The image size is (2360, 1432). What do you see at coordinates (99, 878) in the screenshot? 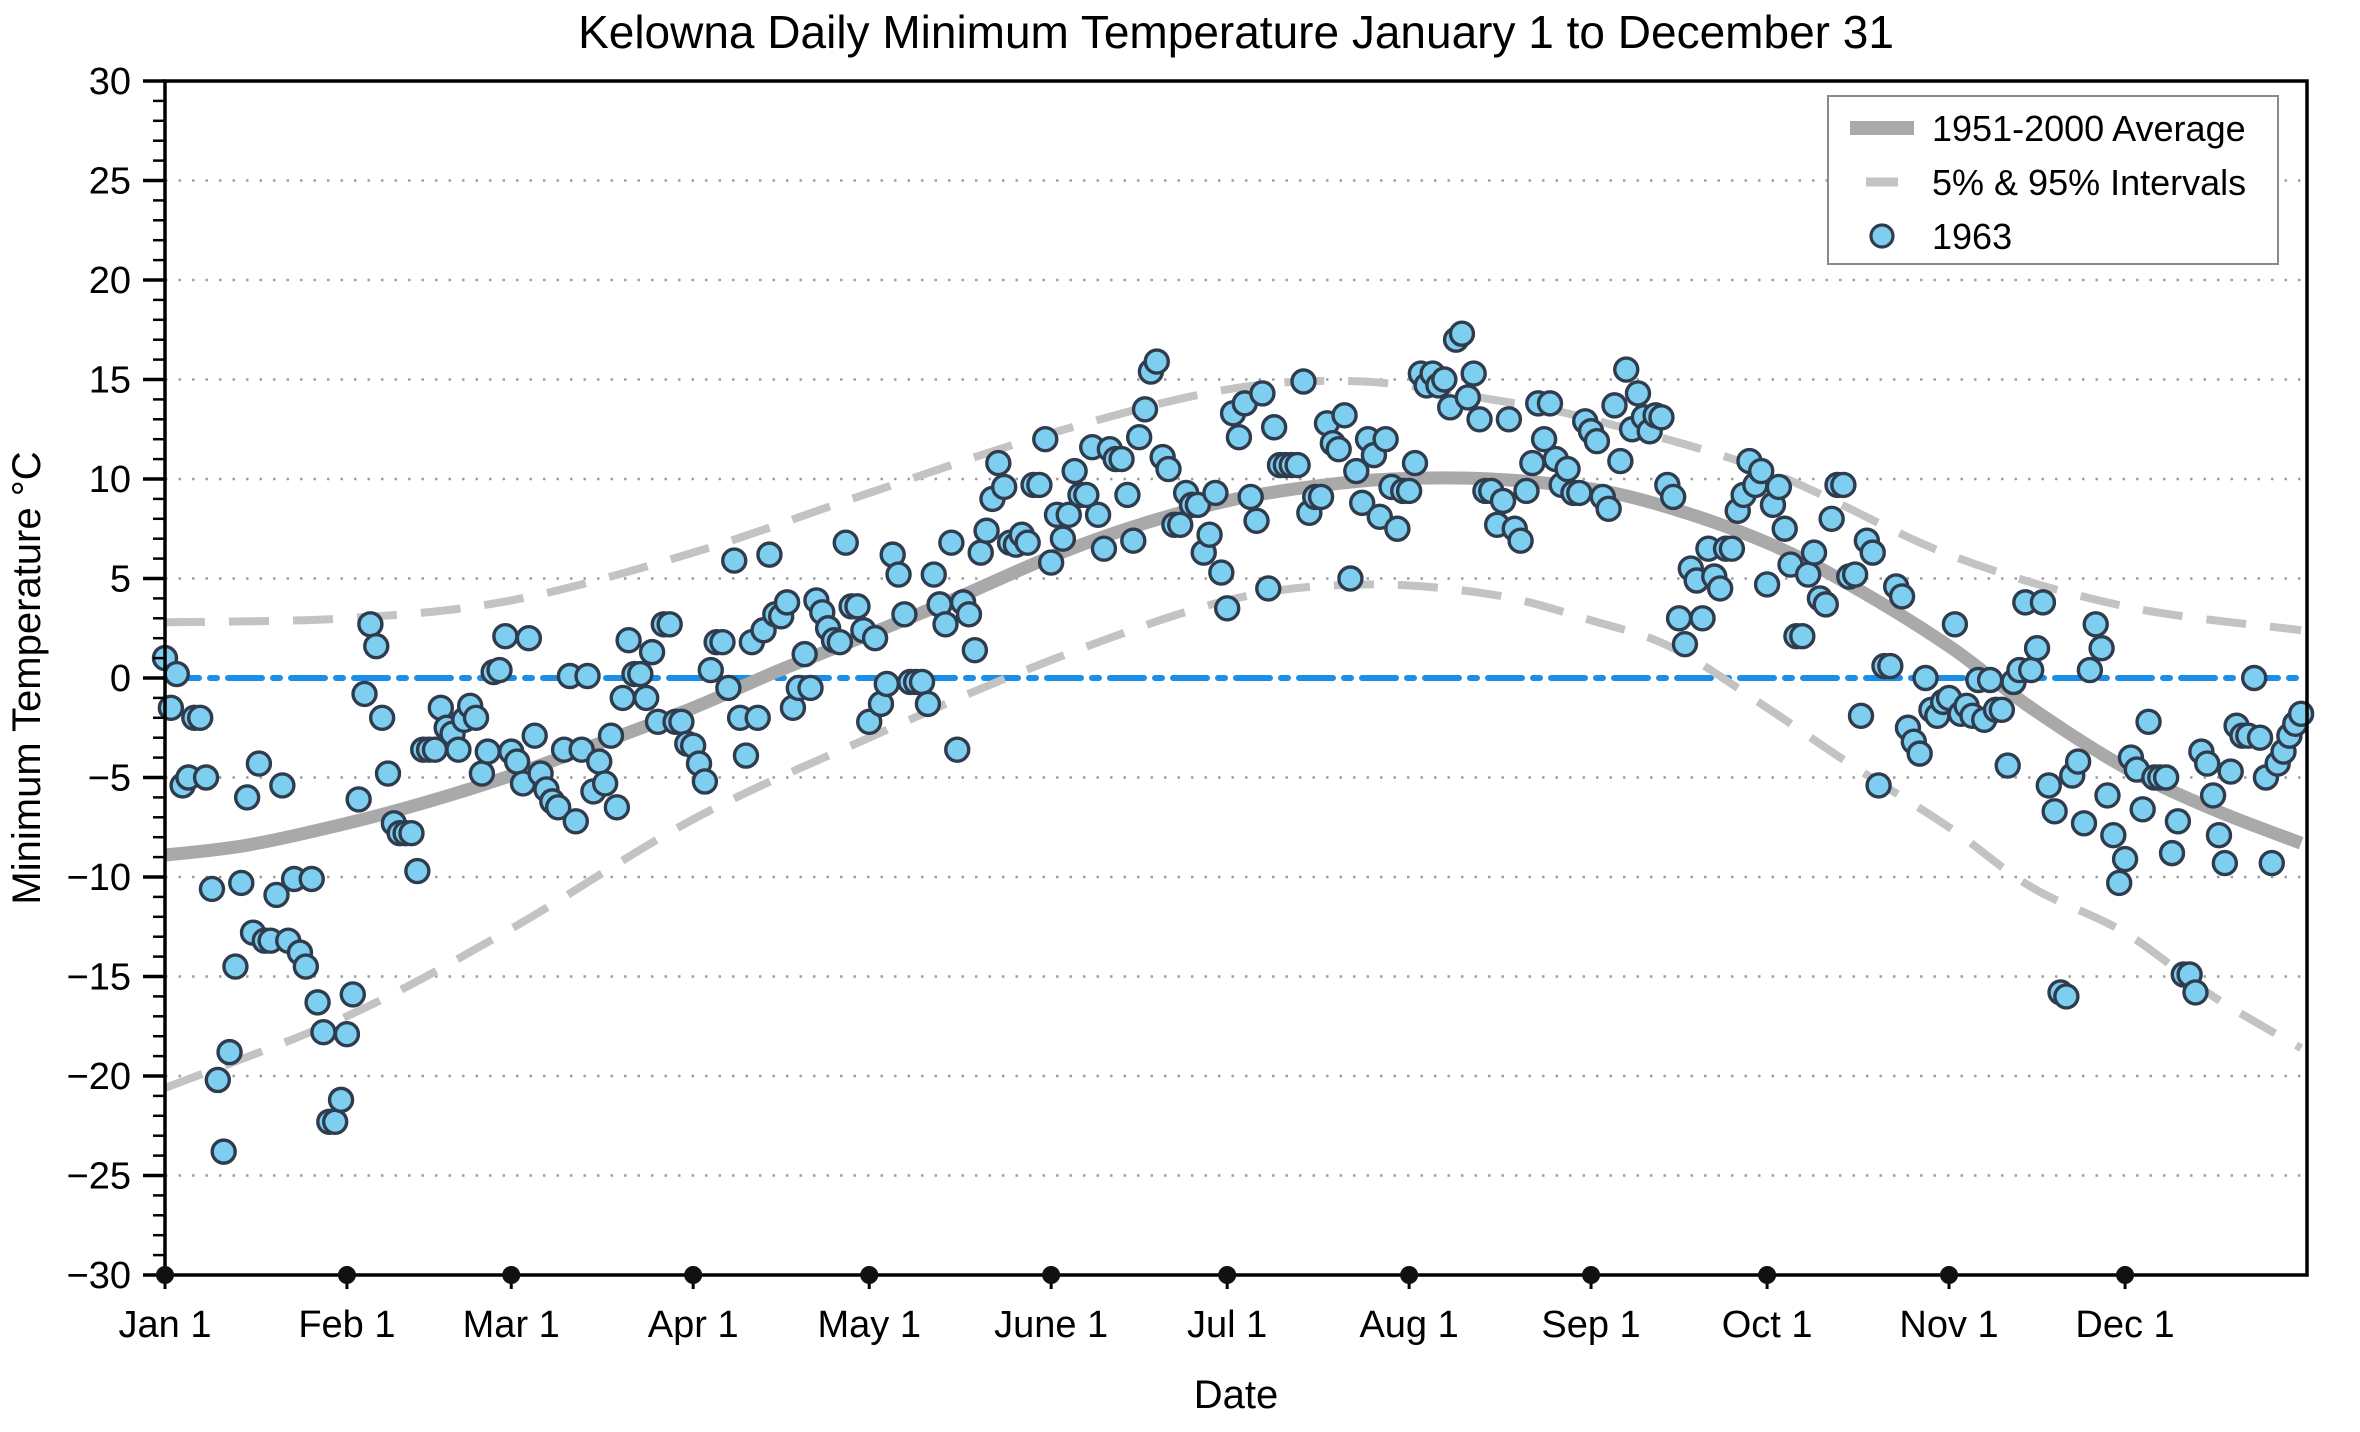
I see `y-tick-label: −10` at bounding box center [99, 878].